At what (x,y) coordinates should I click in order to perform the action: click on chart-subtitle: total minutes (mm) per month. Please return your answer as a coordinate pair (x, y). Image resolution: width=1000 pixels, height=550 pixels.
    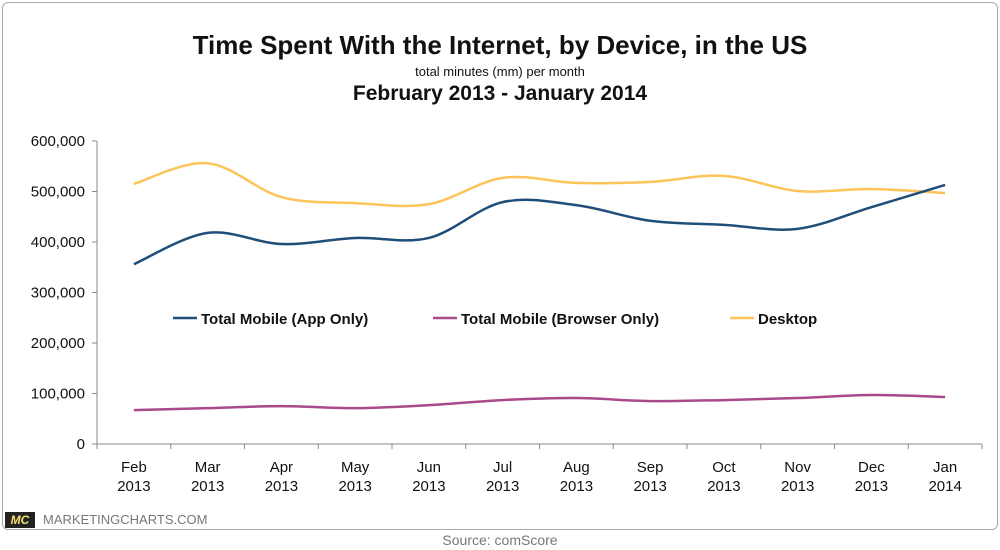
    Looking at the image, I should click on (500, 71).